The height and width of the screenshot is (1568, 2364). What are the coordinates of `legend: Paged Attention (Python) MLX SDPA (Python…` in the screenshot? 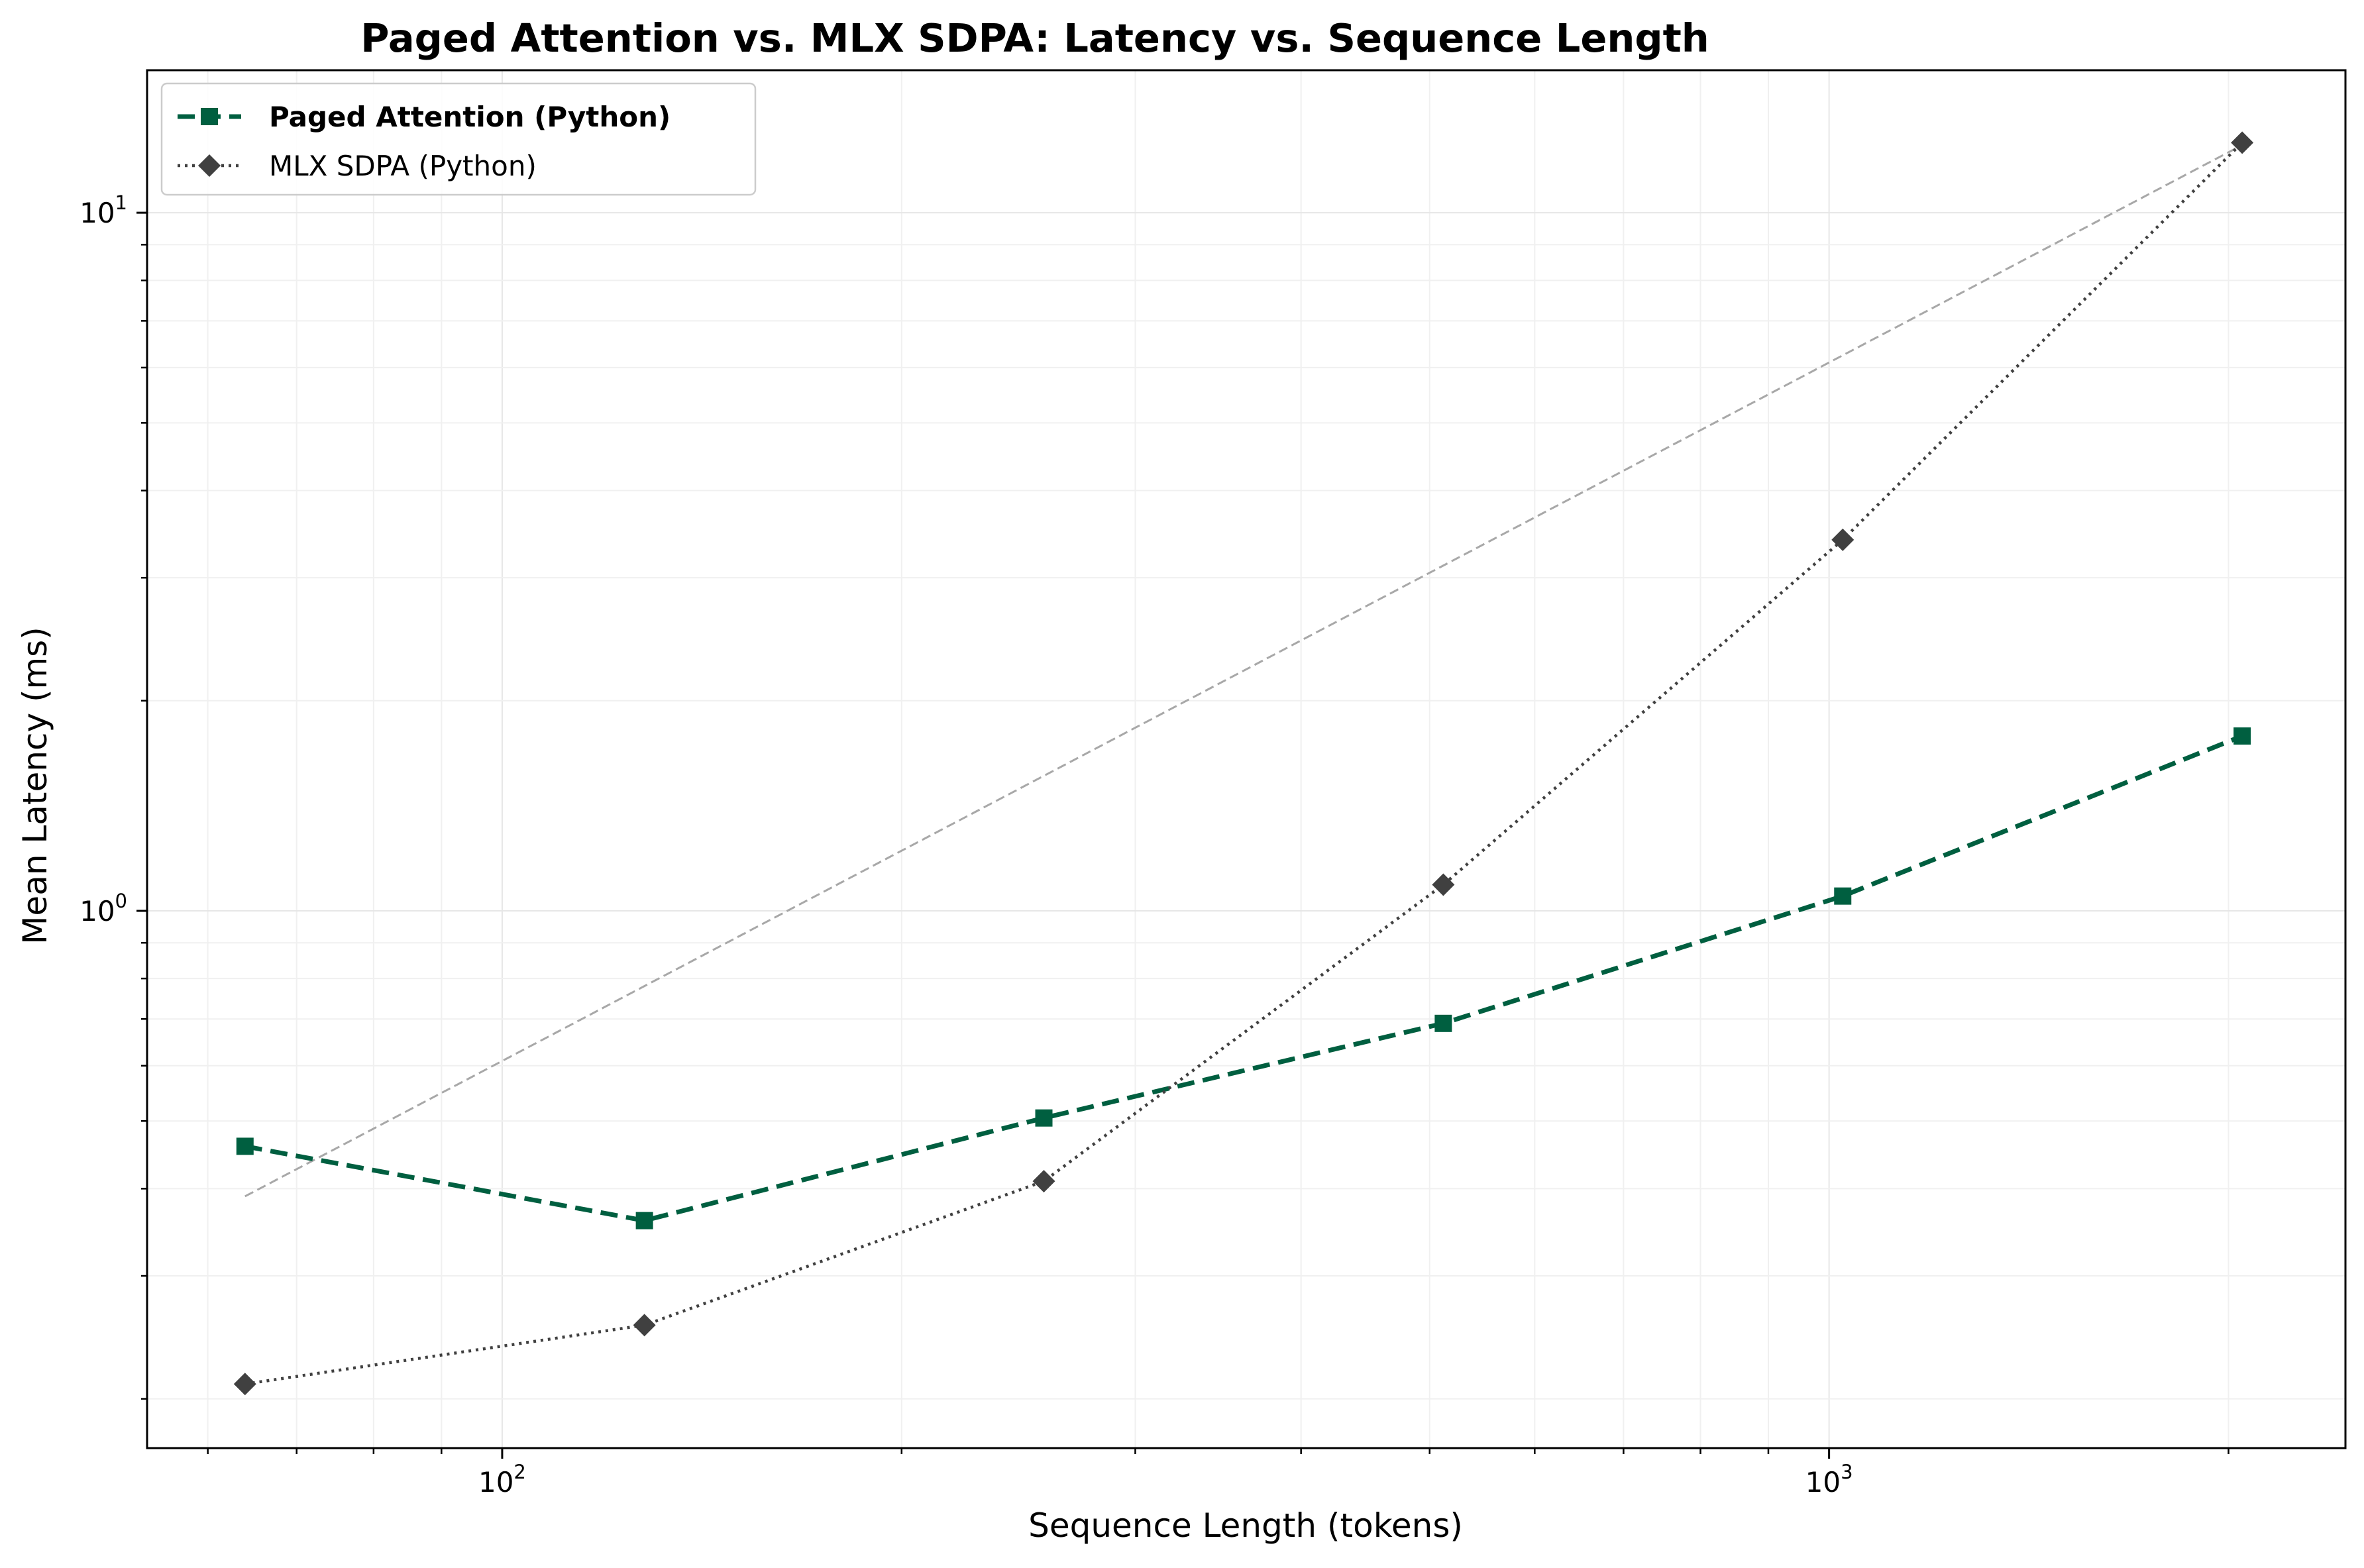 It's located at (458, 139).